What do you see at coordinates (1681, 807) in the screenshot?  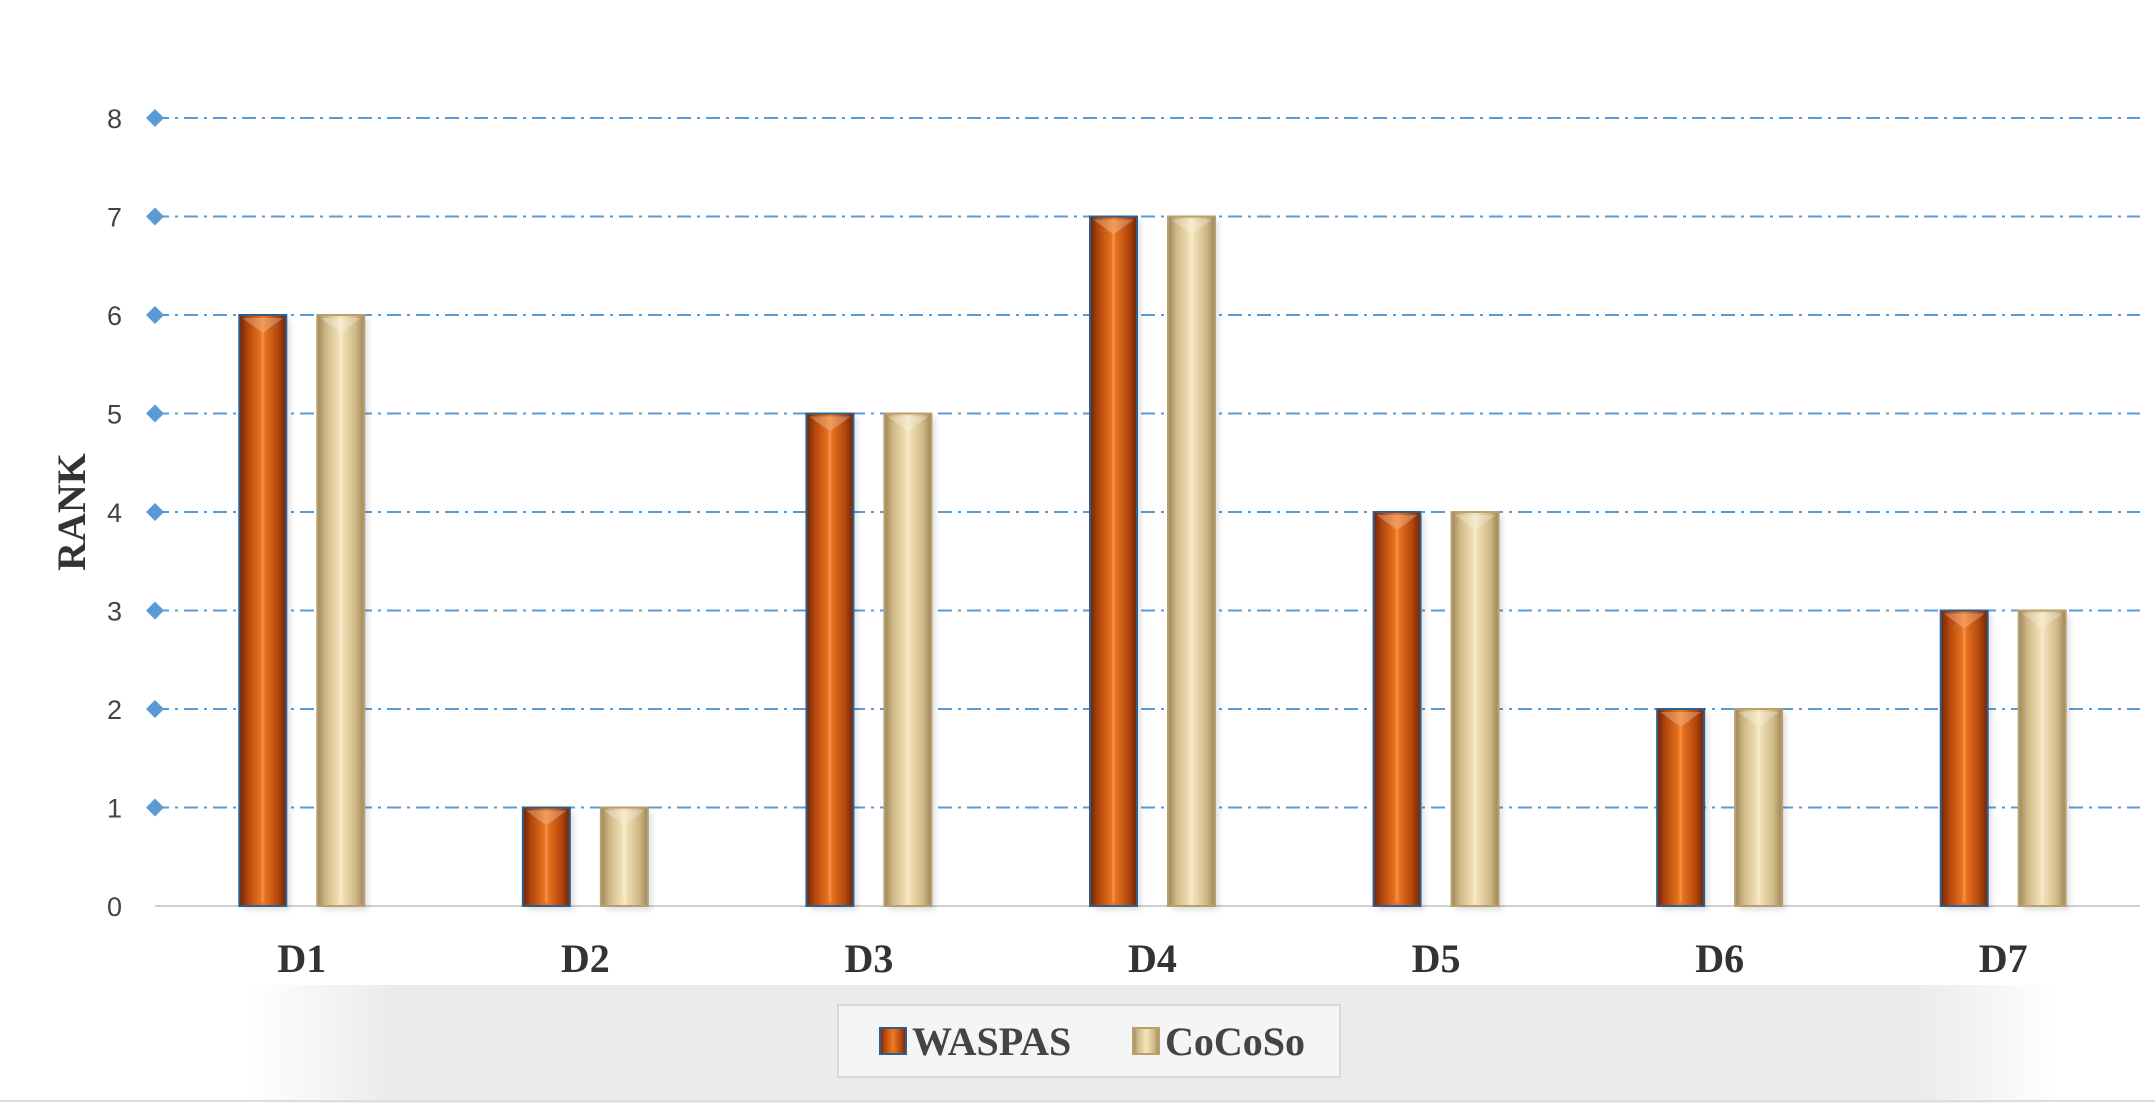 I see `bar-waspas-d6` at bounding box center [1681, 807].